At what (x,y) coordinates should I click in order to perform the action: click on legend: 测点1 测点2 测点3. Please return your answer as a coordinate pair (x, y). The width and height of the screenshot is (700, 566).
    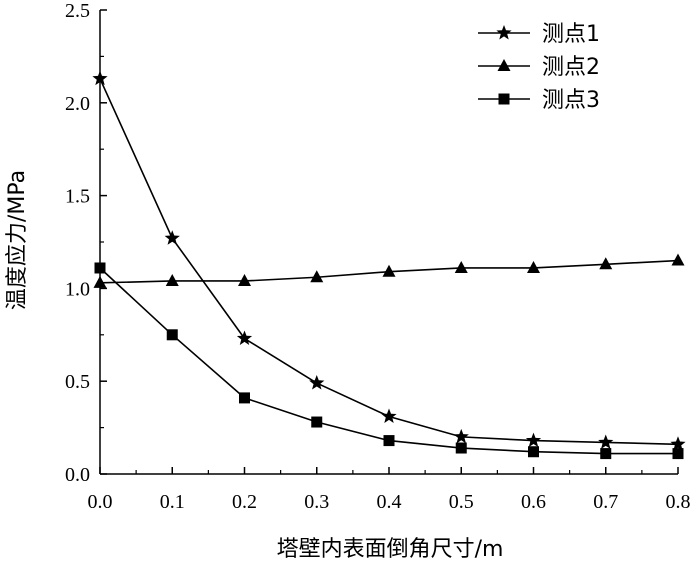
    Looking at the image, I should click on (539, 67).